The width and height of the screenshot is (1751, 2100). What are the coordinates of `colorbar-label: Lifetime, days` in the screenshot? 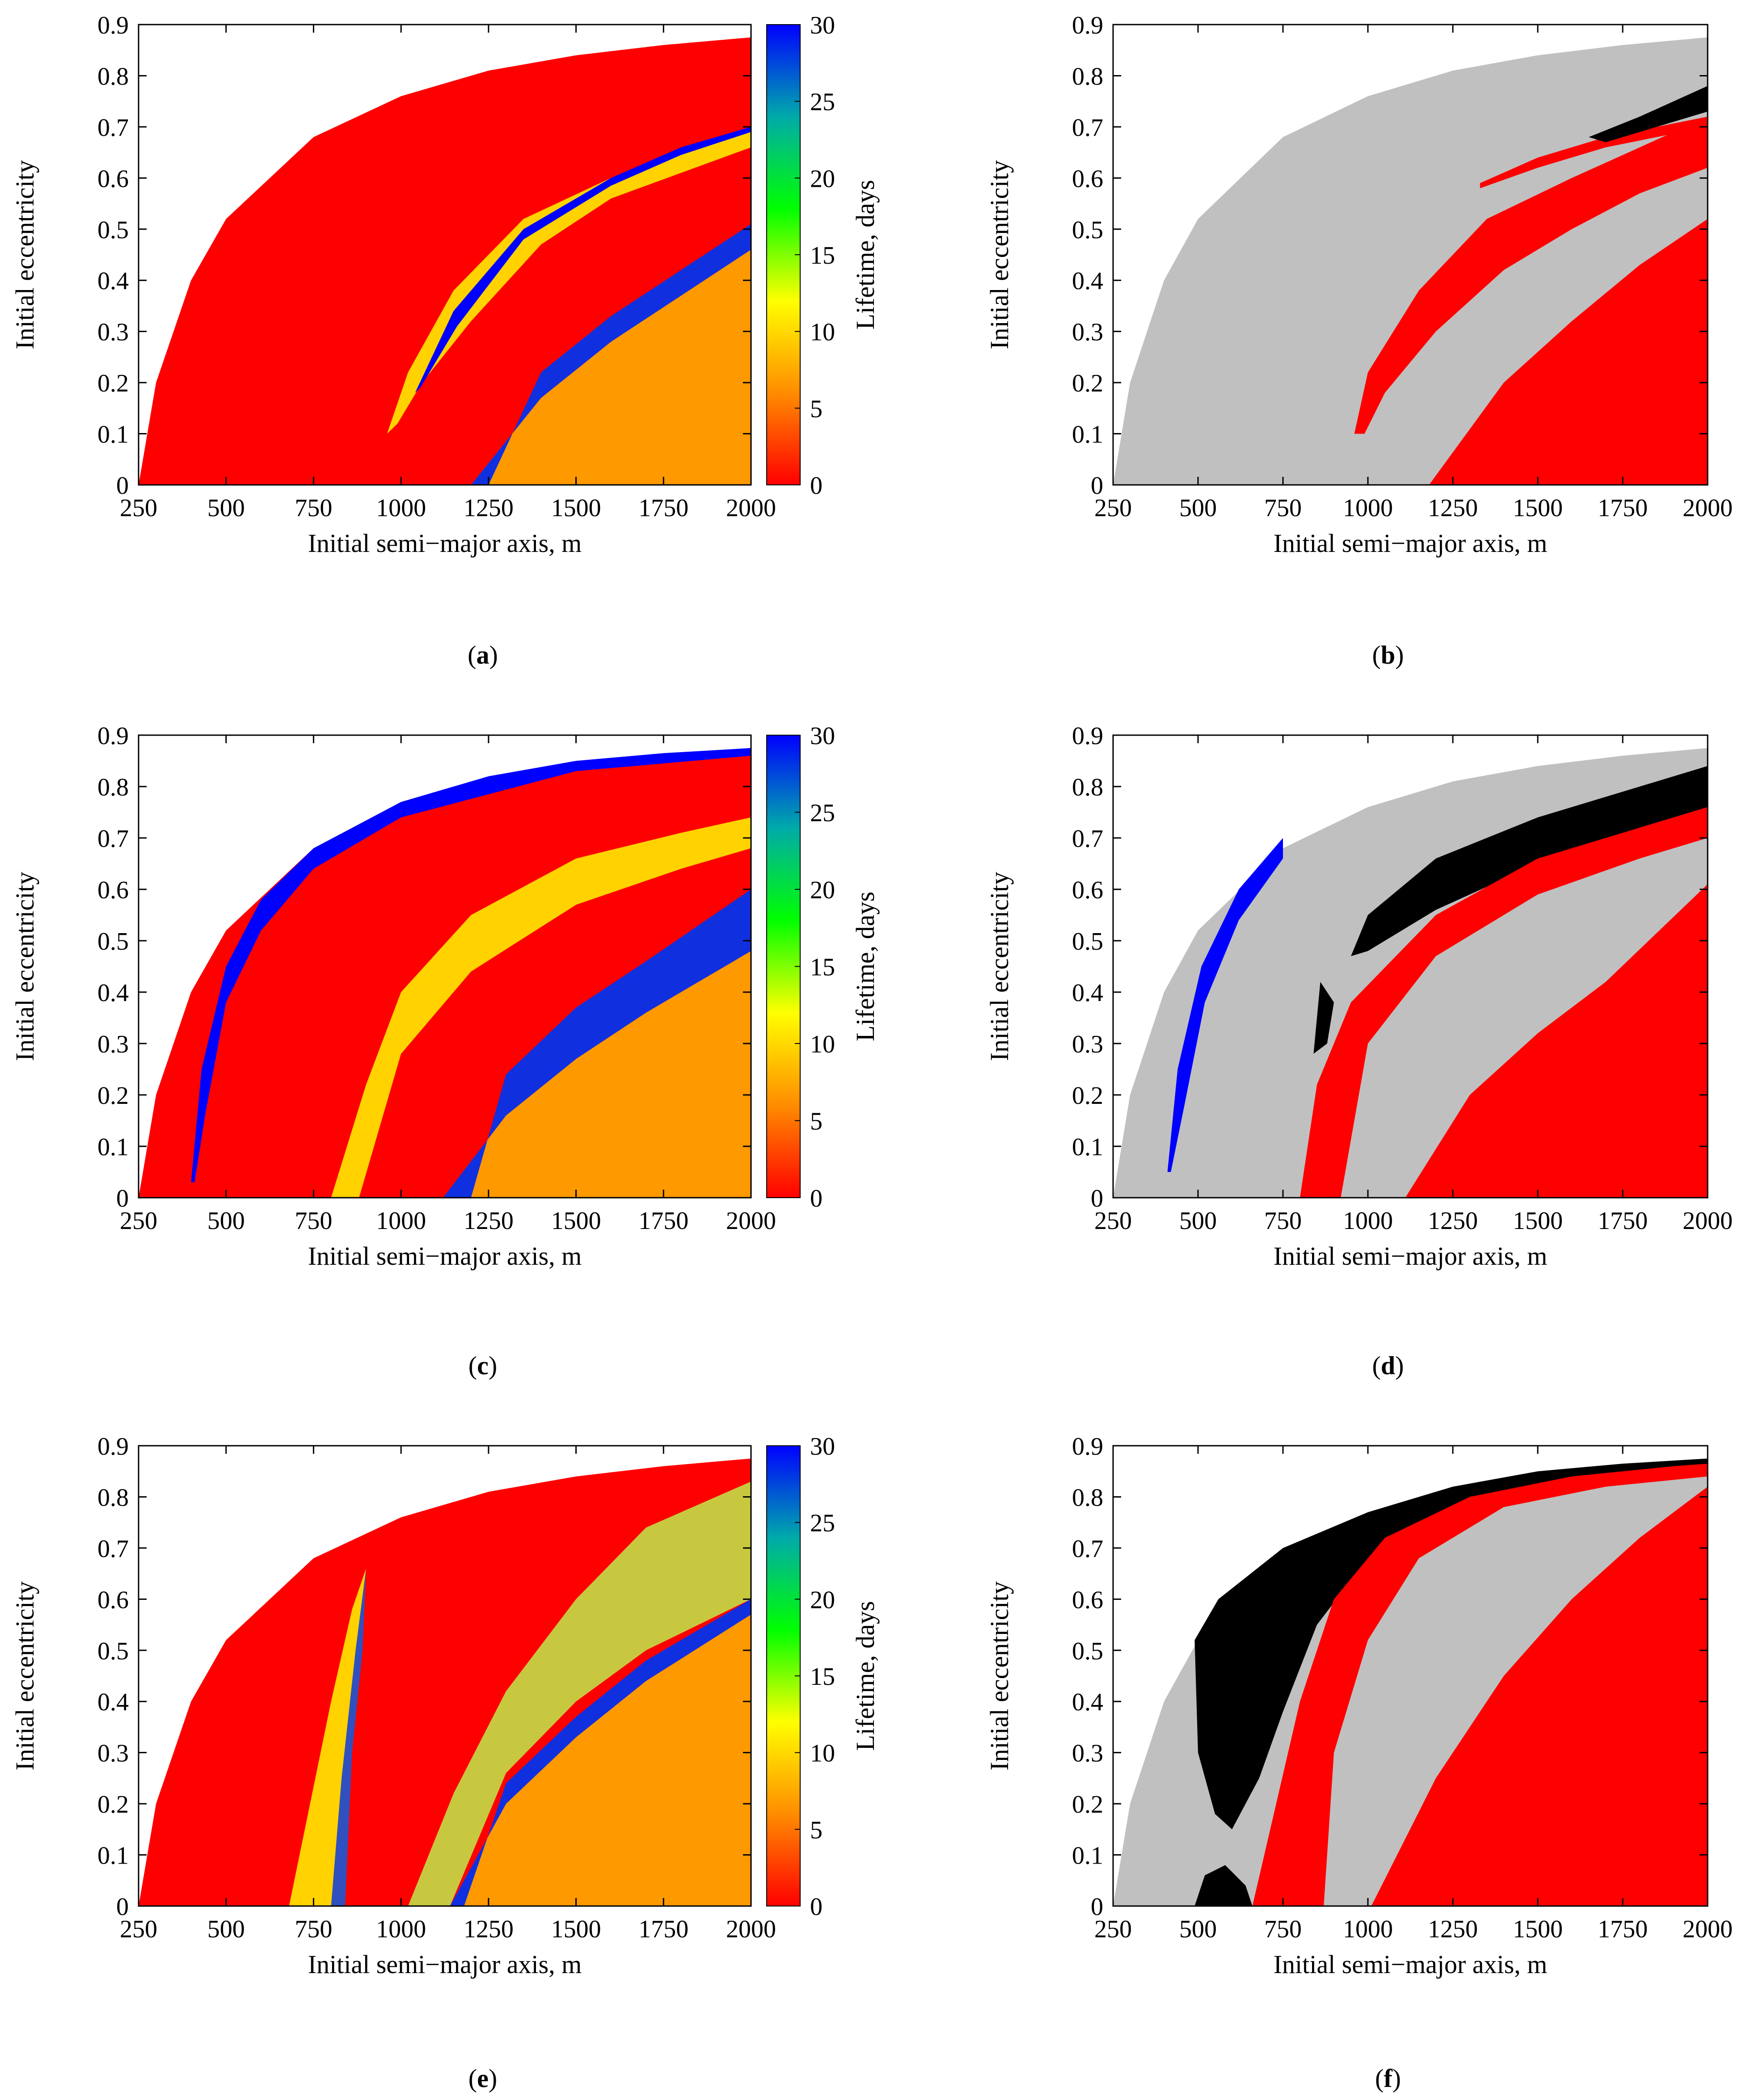 It's located at (865, 1676).